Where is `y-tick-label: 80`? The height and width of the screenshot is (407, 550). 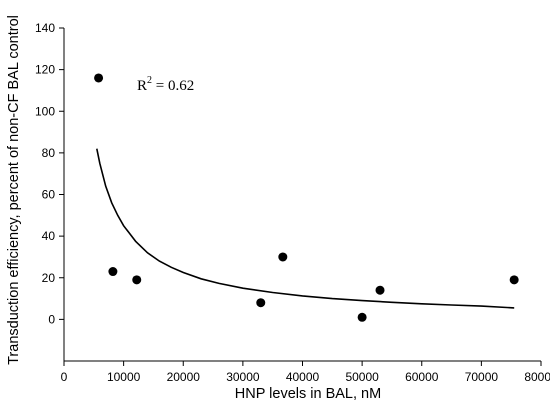 y-tick-label: 80 is located at coordinates (49, 153).